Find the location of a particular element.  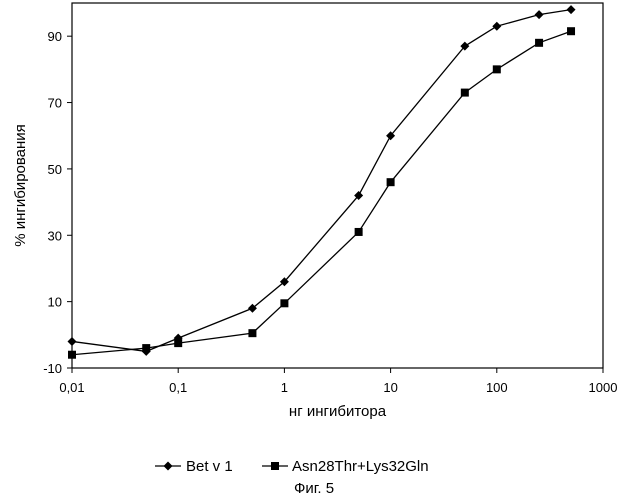

y-tick-label: 10 is located at coordinates (55, 302).